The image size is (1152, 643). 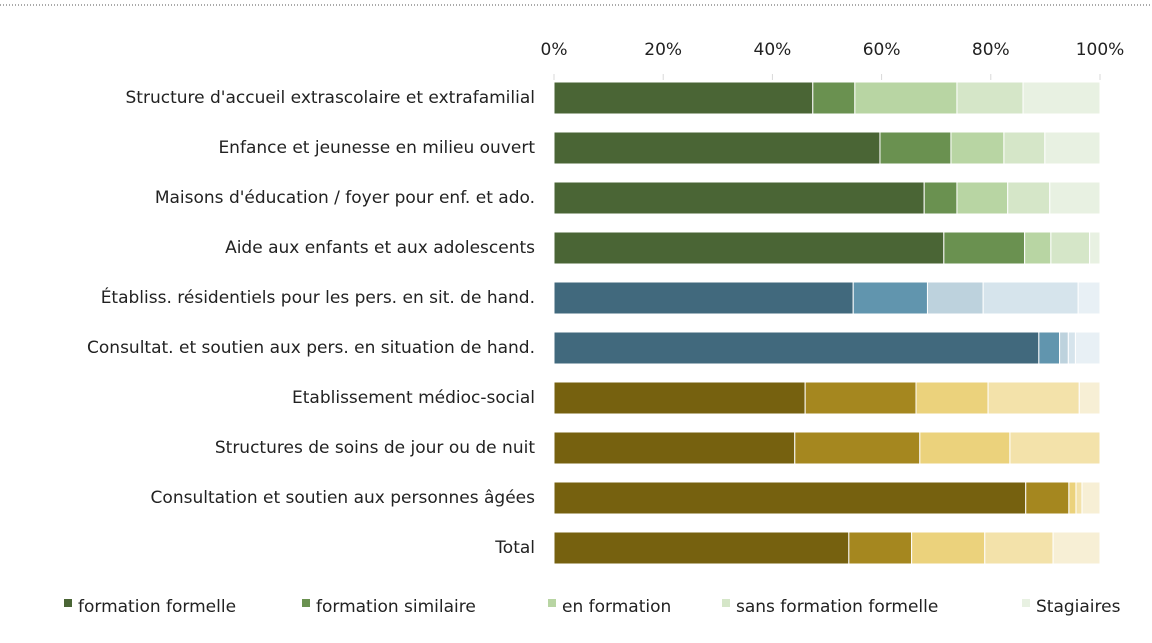 What do you see at coordinates (380, 248) in the screenshot?
I see `category-label: Aide aux enfants et aux adolescents` at bounding box center [380, 248].